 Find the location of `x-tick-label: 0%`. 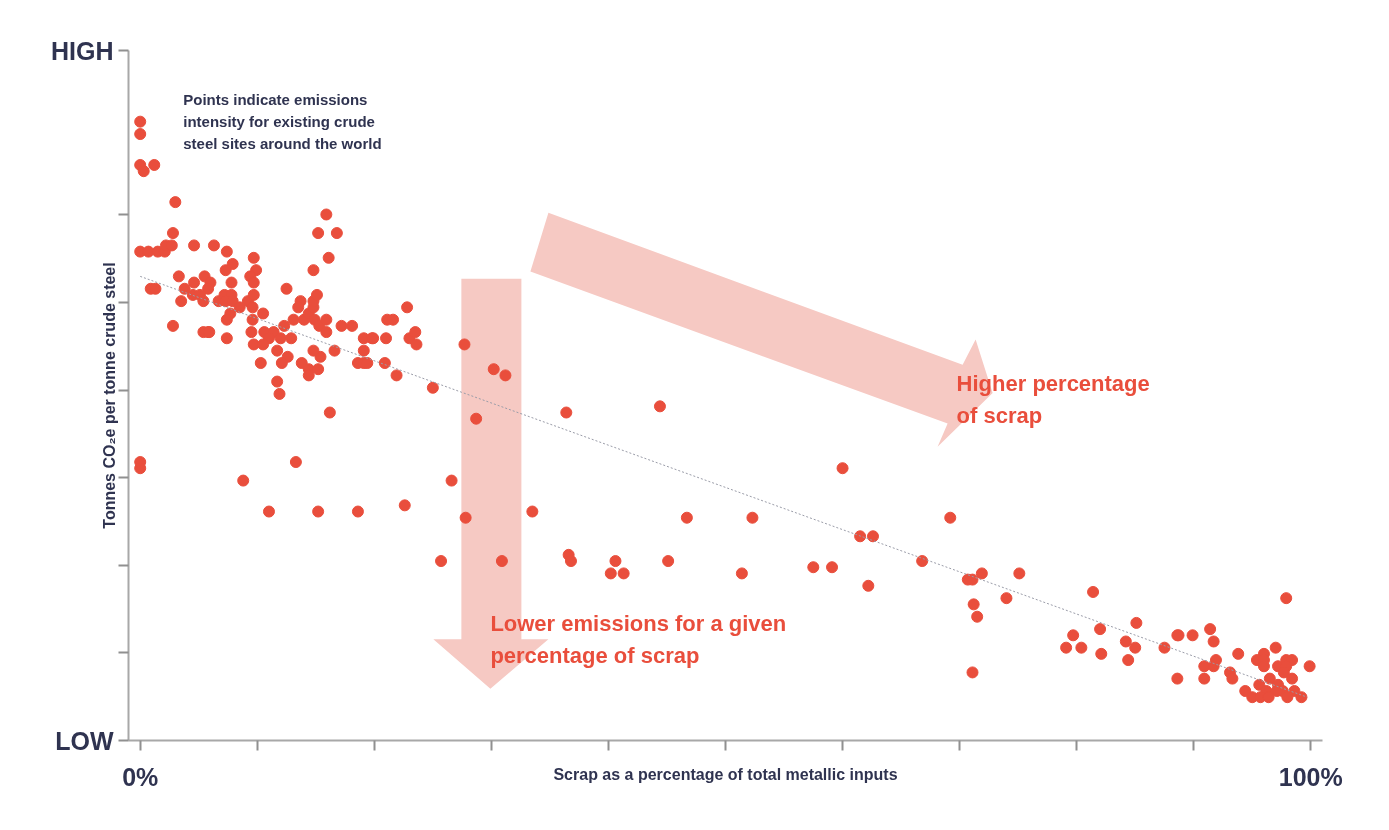

x-tick-label: 0% is located at coordinates (140, 776).